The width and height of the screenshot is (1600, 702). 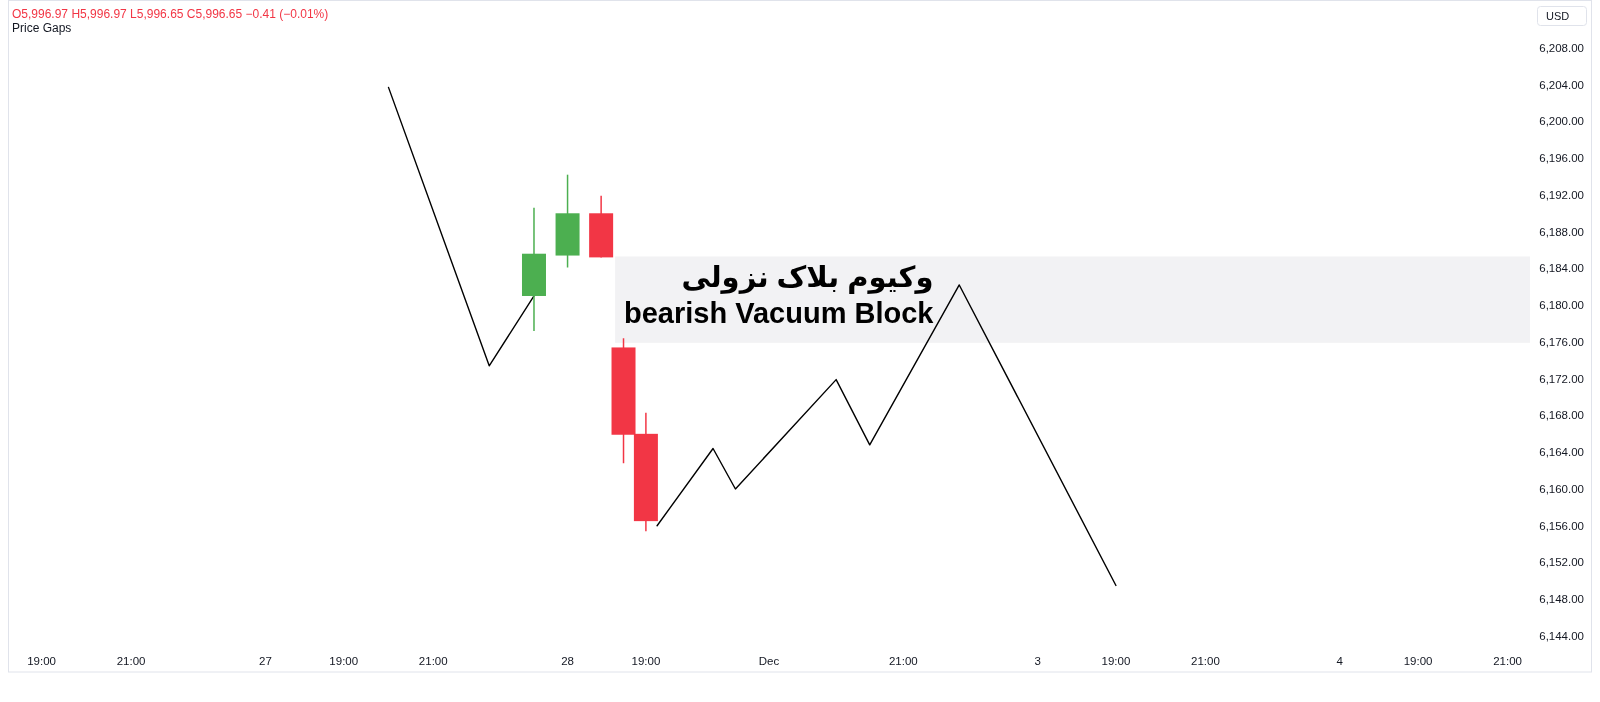 I want to click on band-label: bearish Vacuum Block, so click(x=779, y=313).